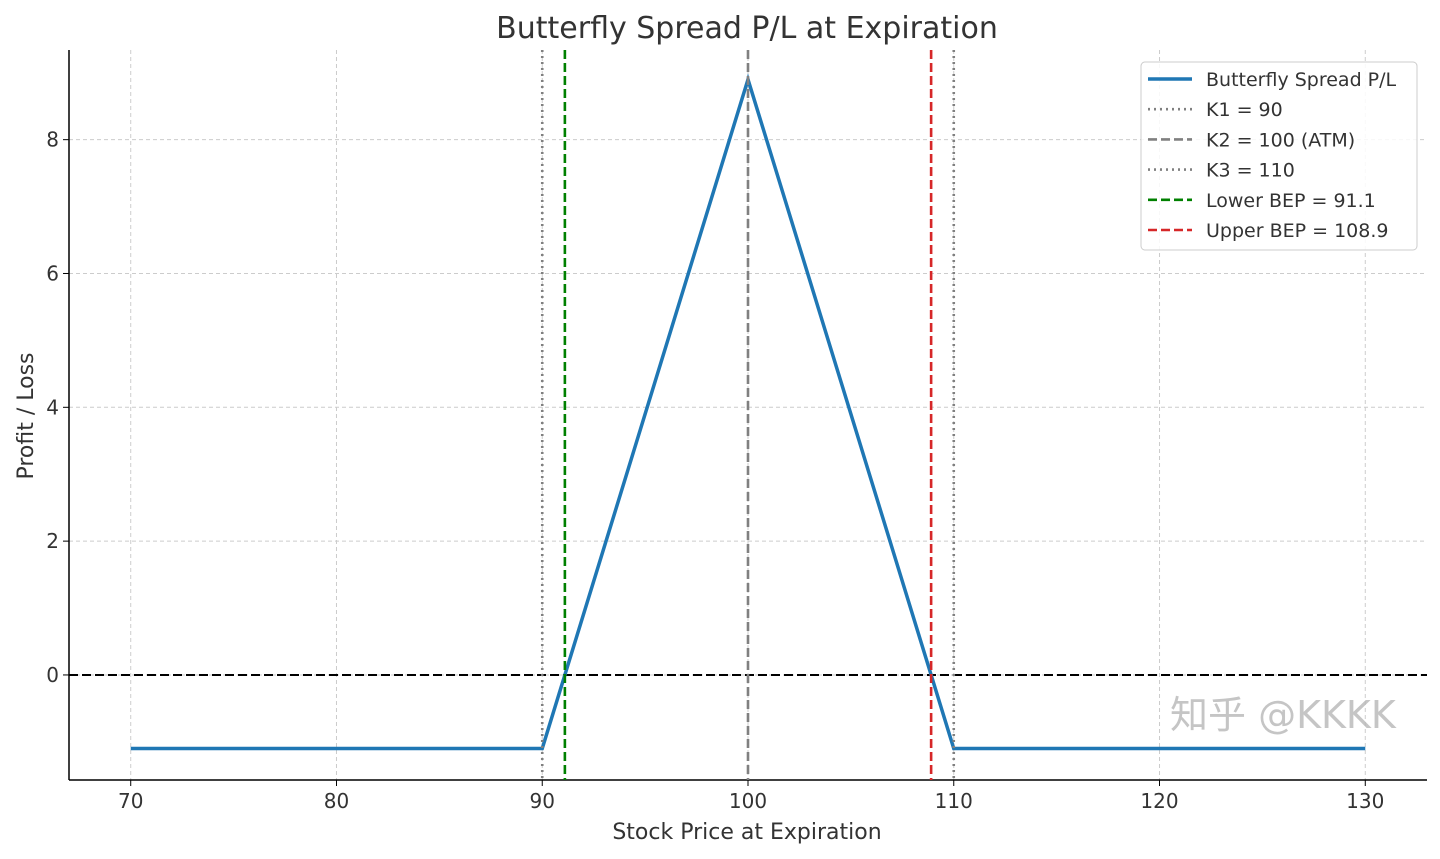 Image resolution: width=1440 pixels, height=859 pixels. Describe the element at coordinates (130, 801) in the screenshot. I see `x-tick-label: 70` at that location.